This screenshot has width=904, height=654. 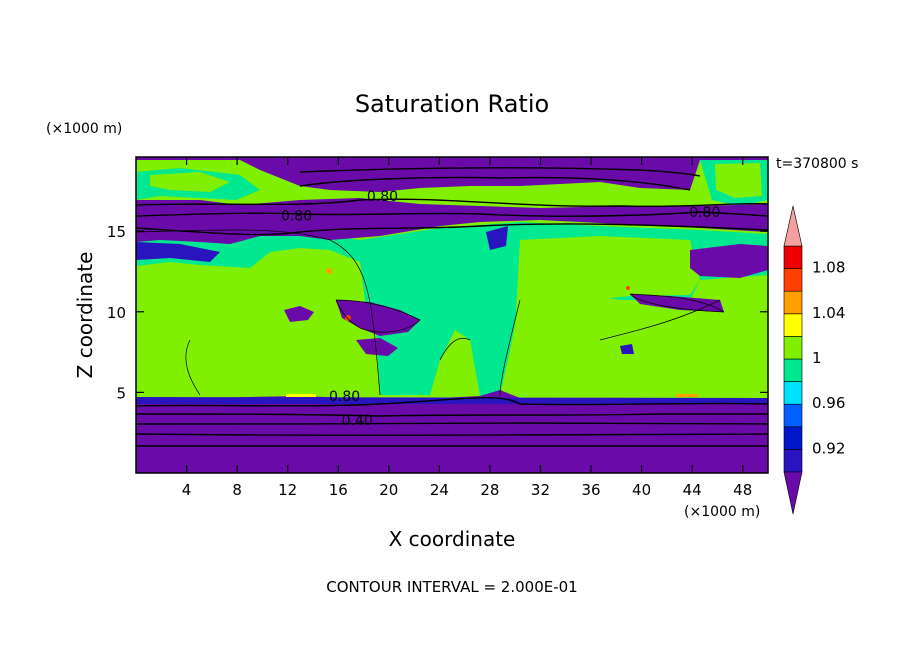 What do you see at coordinates (793, 493) in the screenshot?
I see `colorbar-bottom-arrow` at bounding box center [793, 493].